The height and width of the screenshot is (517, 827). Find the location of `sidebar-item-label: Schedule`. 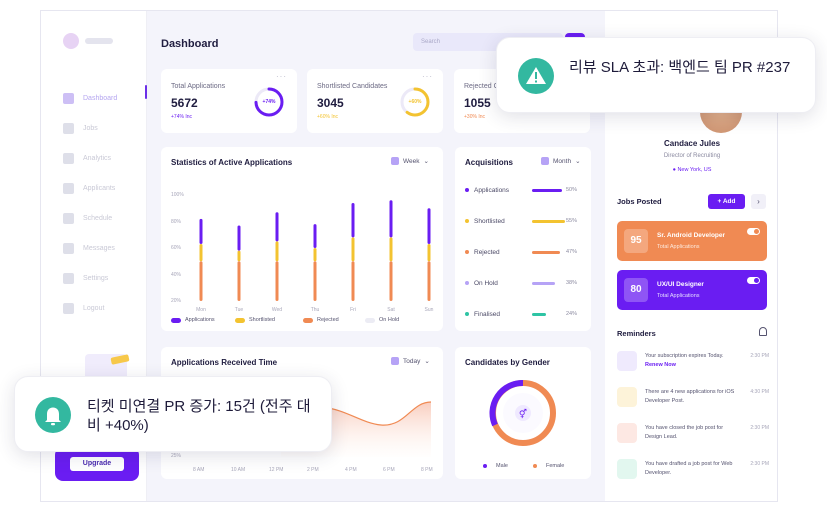

sidebar-item-label: Schedule is located at coordinates (98, 218).